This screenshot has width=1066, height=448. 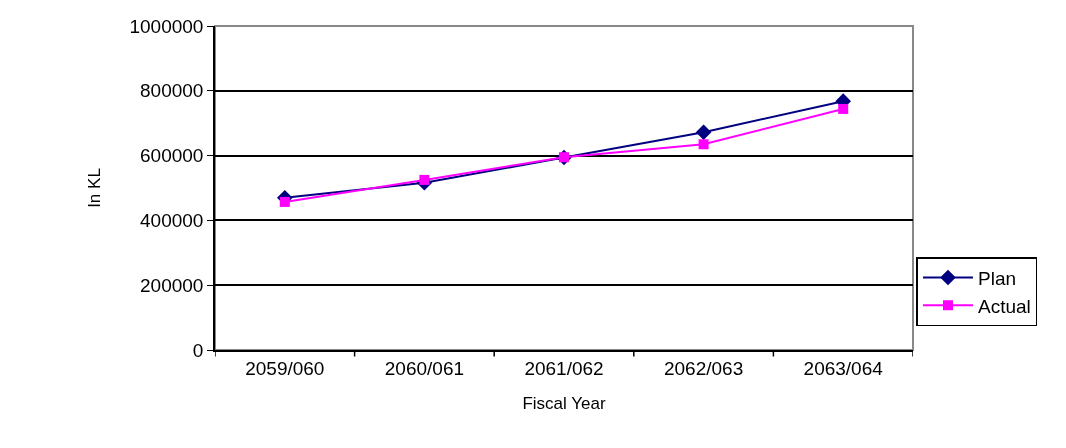 I want to click on x-tick-label: 2063/064, so click(x=843, y=368).